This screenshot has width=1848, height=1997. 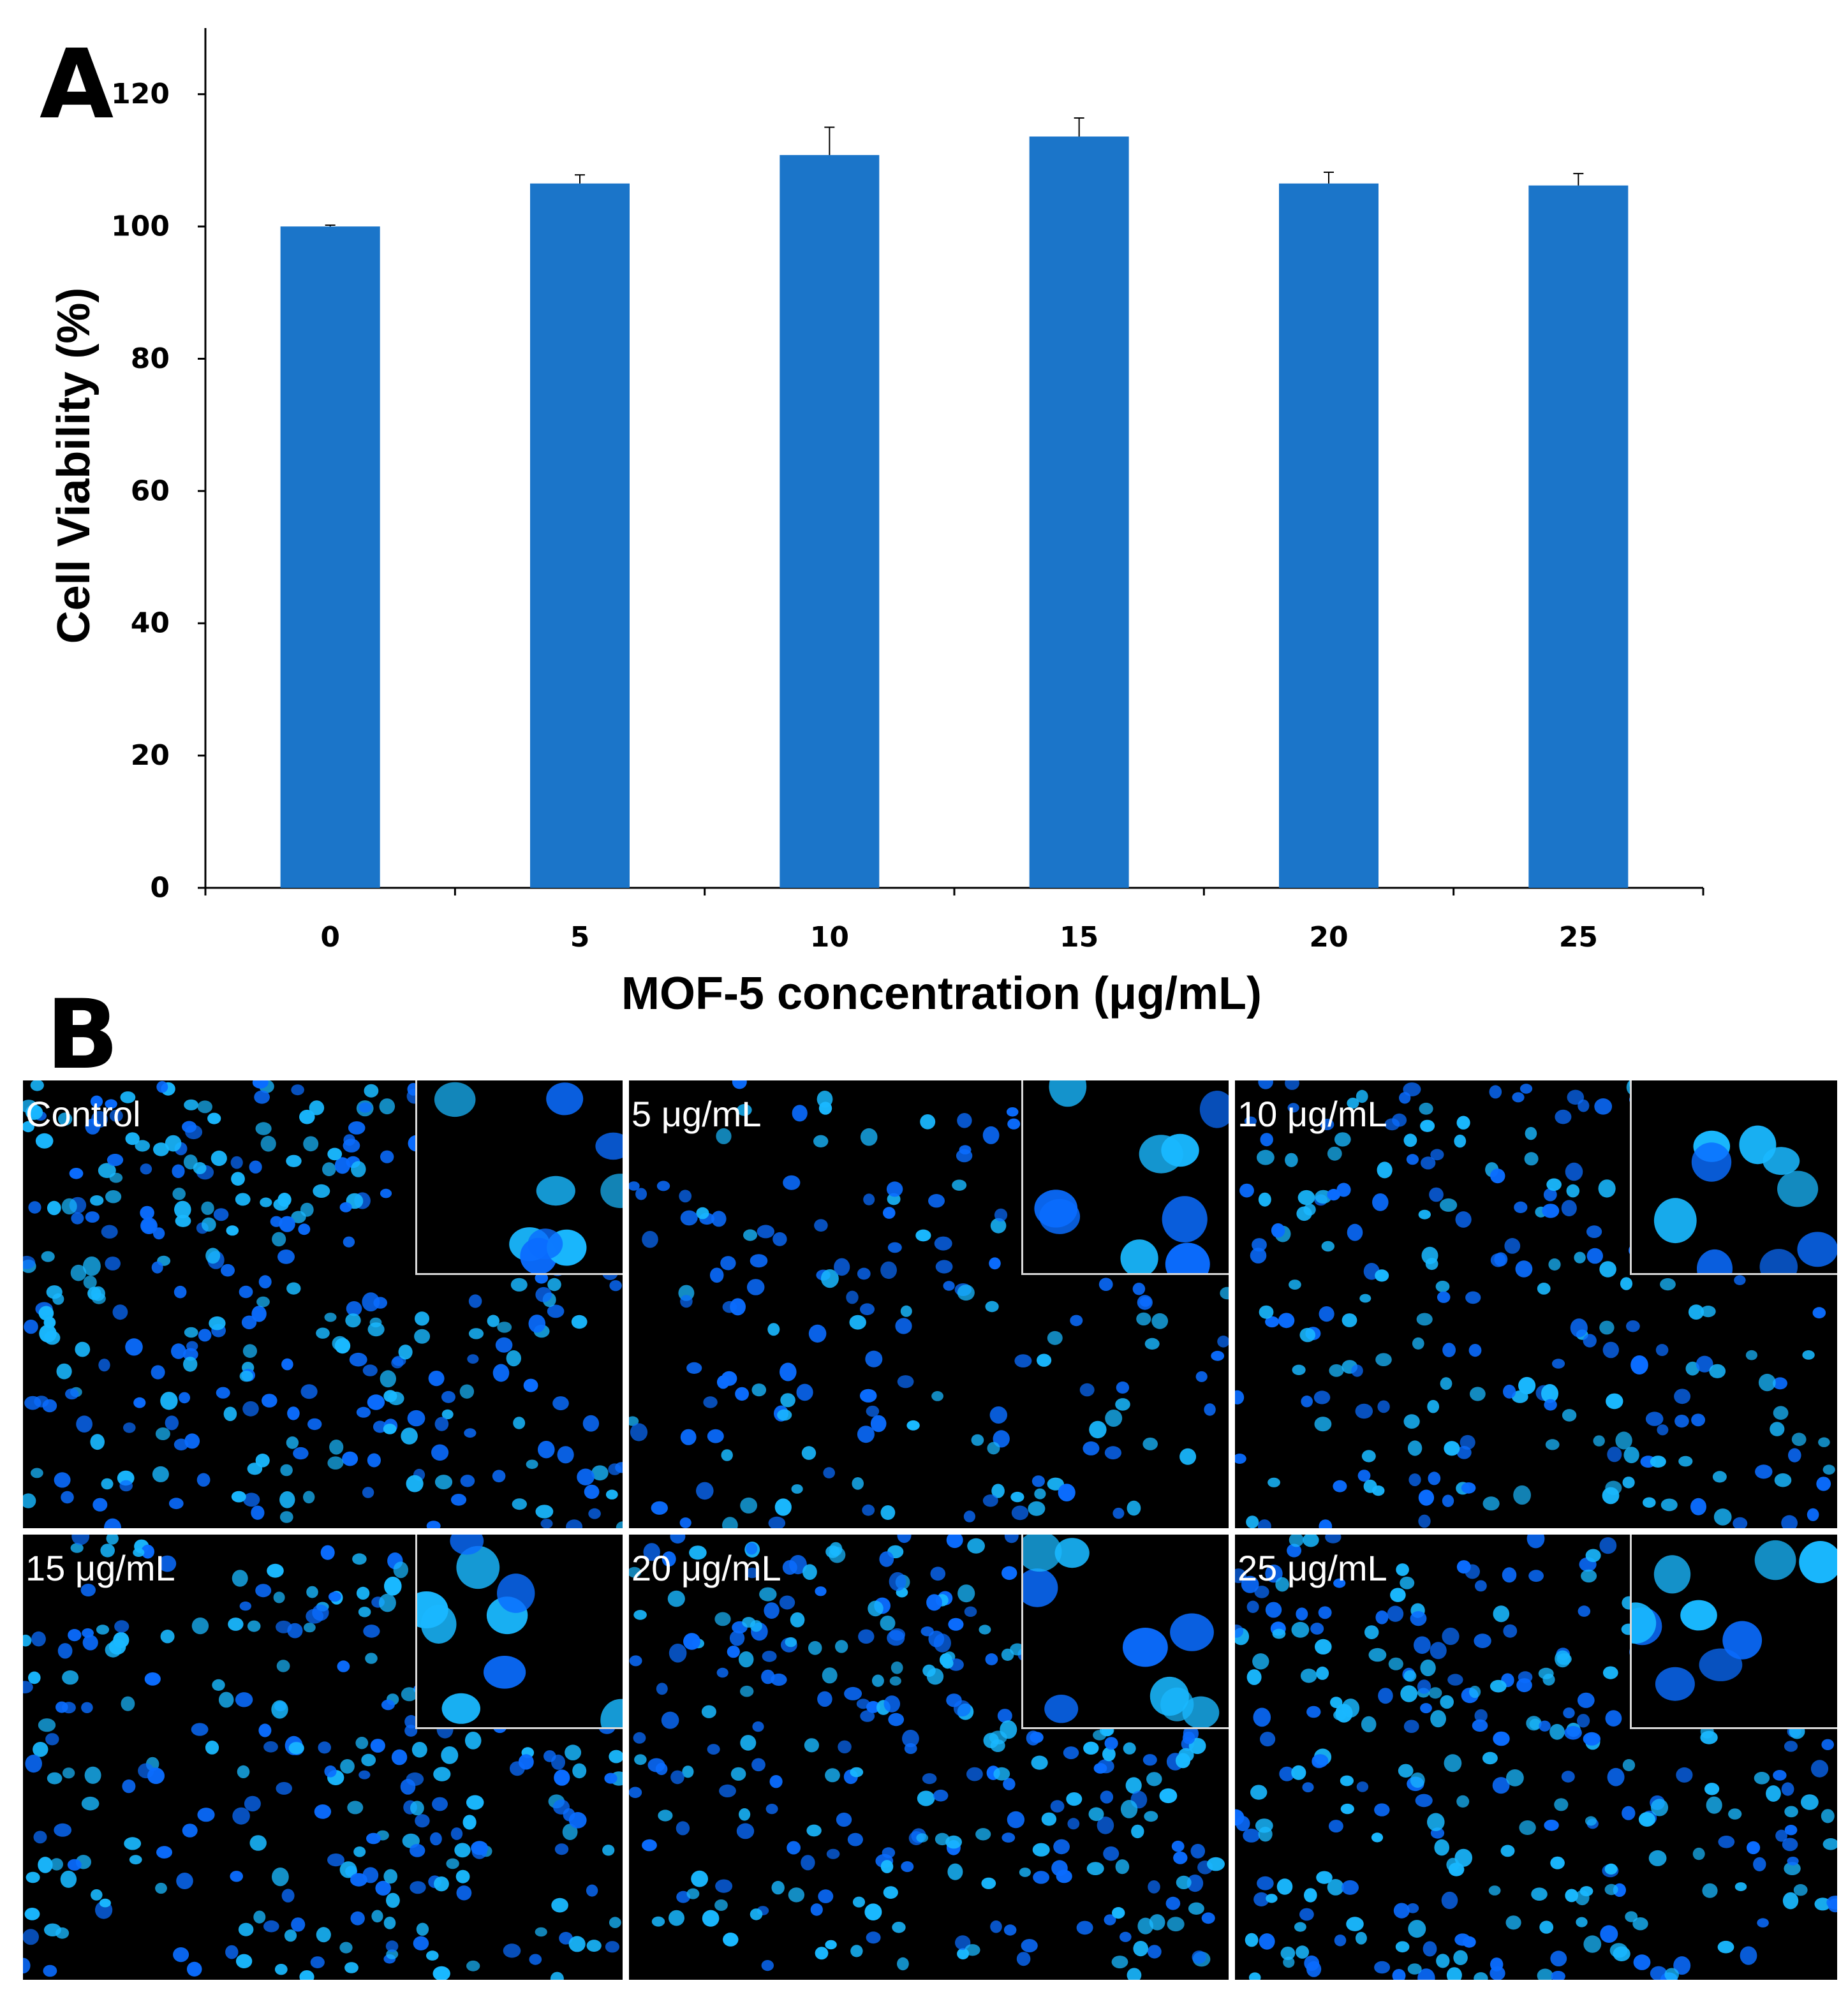 What do you see at coordinates (1131, 1176) in the screenshot?
I see `inset-nuclei` at bounding box center [1131, 1176].